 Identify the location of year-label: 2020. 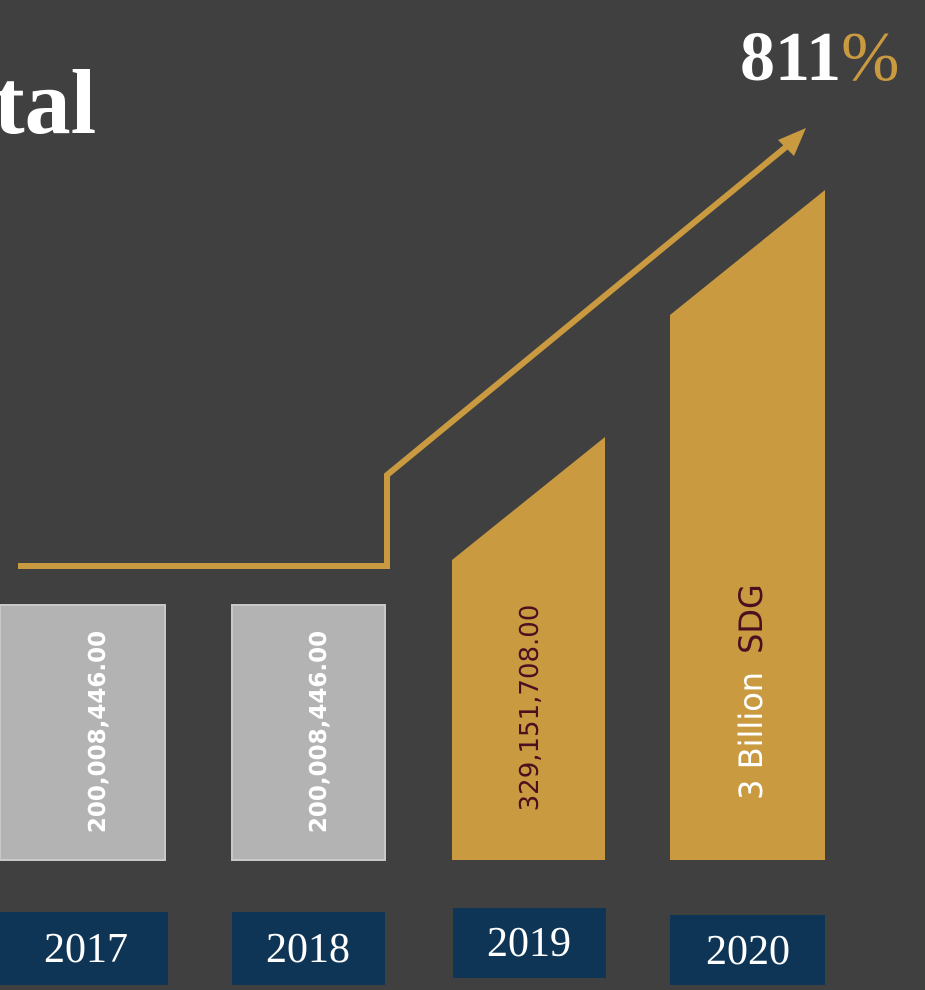
(748, 951).